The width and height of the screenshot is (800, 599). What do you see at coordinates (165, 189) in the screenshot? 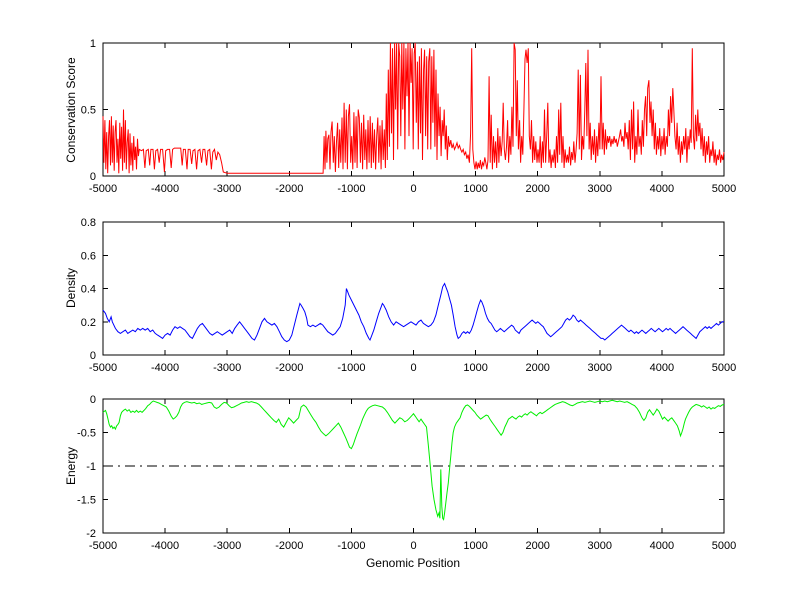
I see `conservation-score-xtick-label: -4000` at bounding box center [165, 189].